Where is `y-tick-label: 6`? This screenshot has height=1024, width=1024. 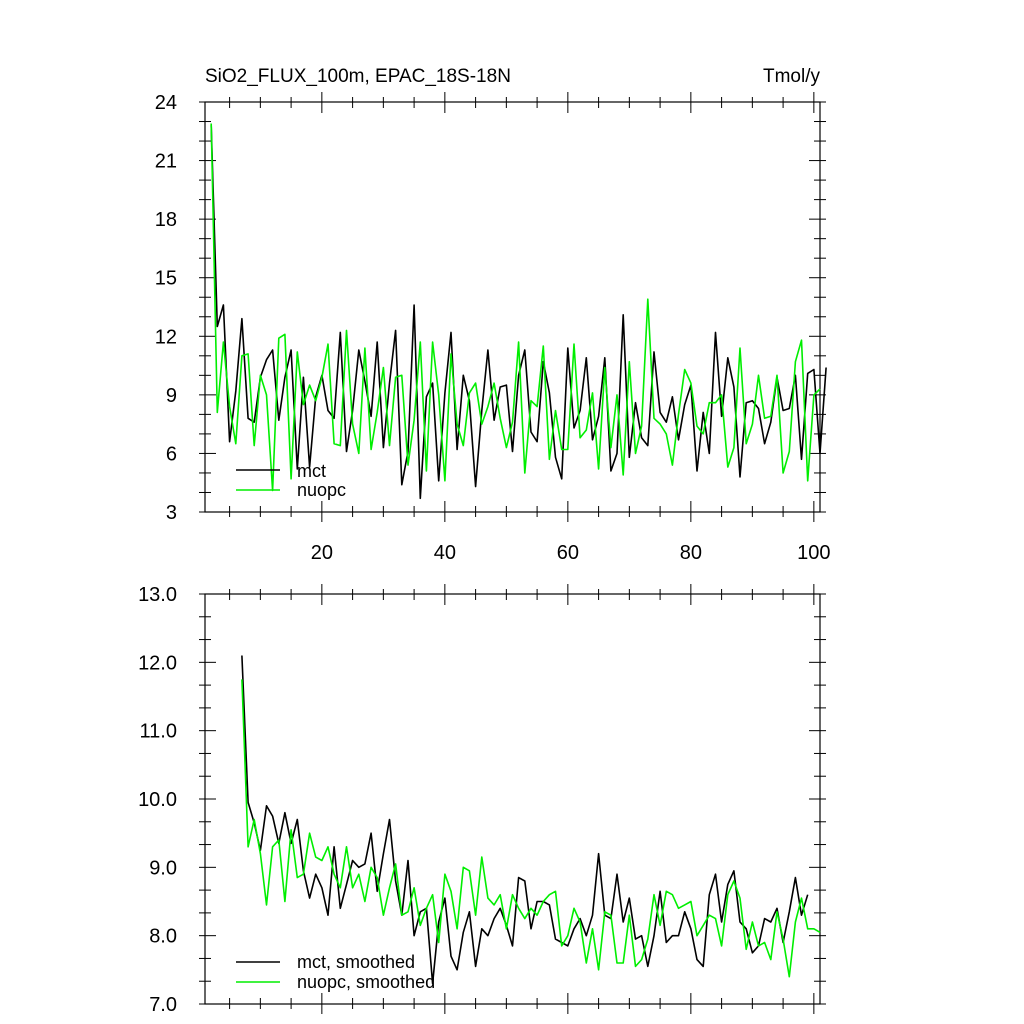
y-tick-label: 6 is located at coordinates (171, 454).